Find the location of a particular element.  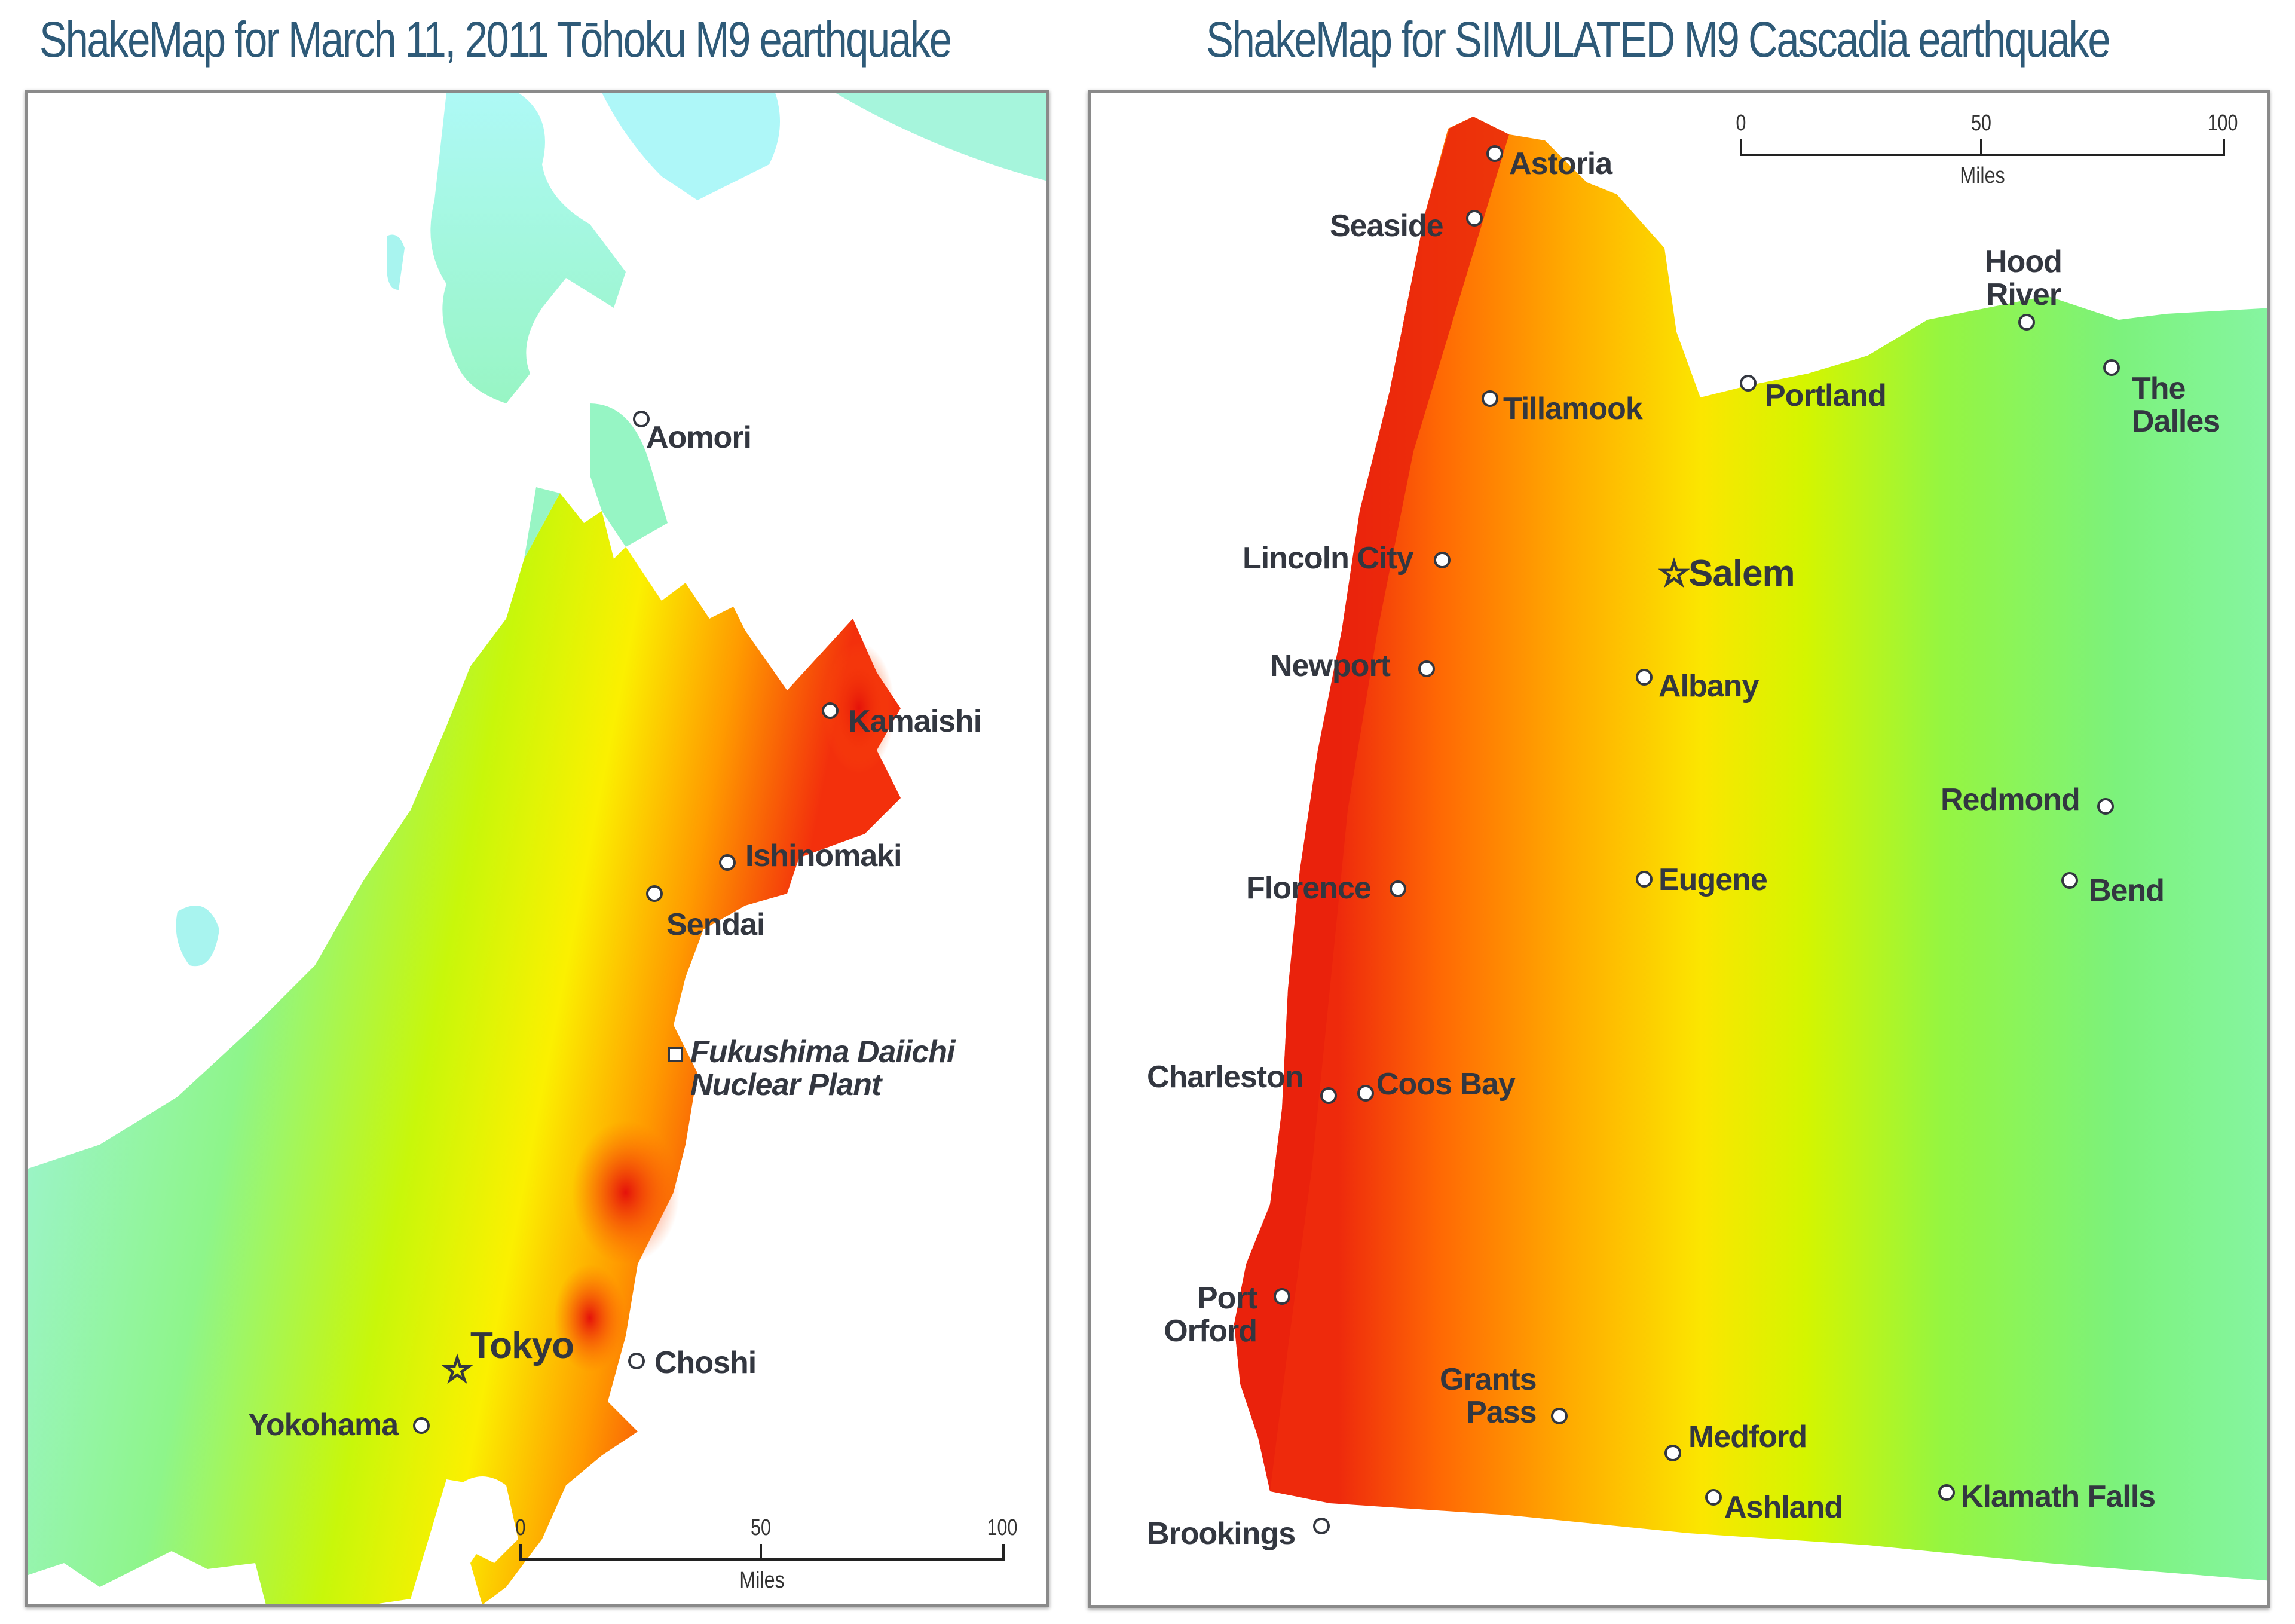

grants-pass-line1: Grants is located at coordinates (1489, 1379).